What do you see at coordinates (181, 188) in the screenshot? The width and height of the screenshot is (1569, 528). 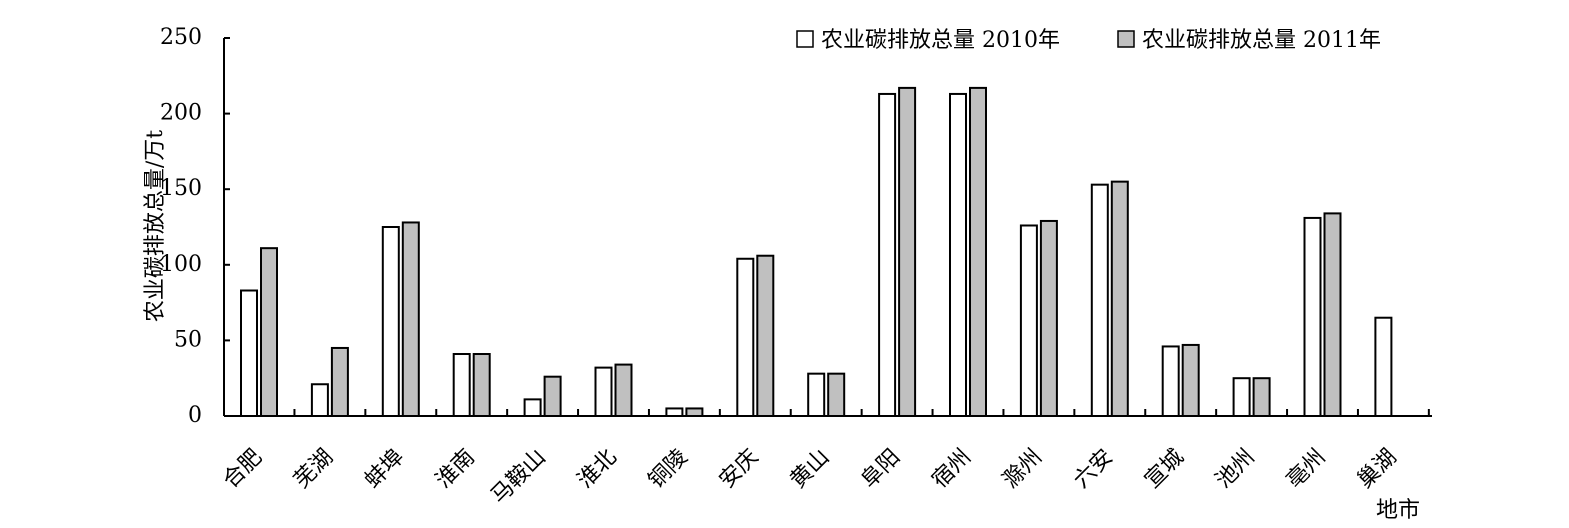 I see `y-tick-label: 150` at bounding box center [181, 188].